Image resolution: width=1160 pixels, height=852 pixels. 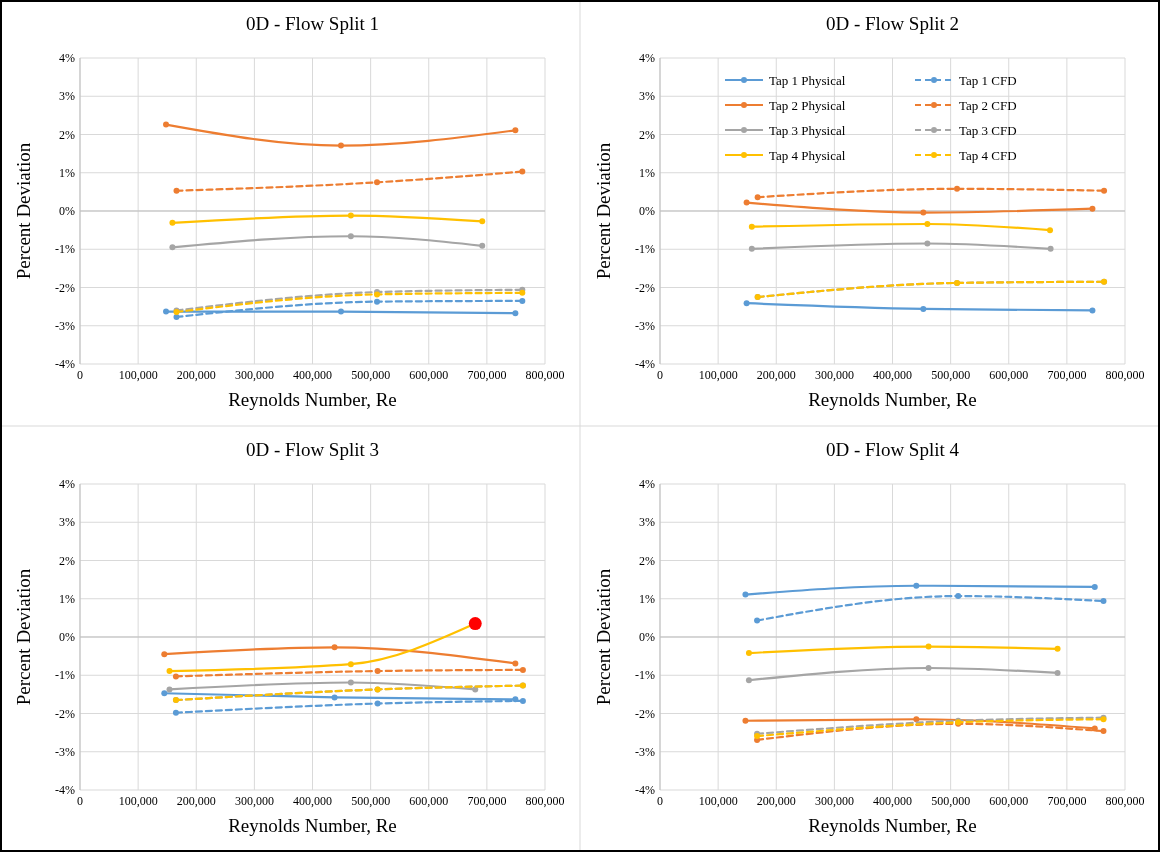 I want to click on legend-label: Tap 1 Physical, so click(x=807, y=80).